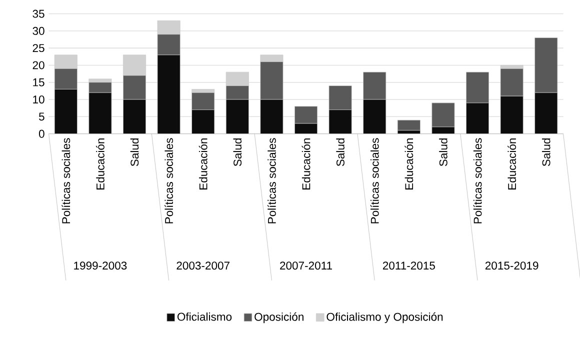  I want to click on y-tick-label: 15, so click(38, 82).